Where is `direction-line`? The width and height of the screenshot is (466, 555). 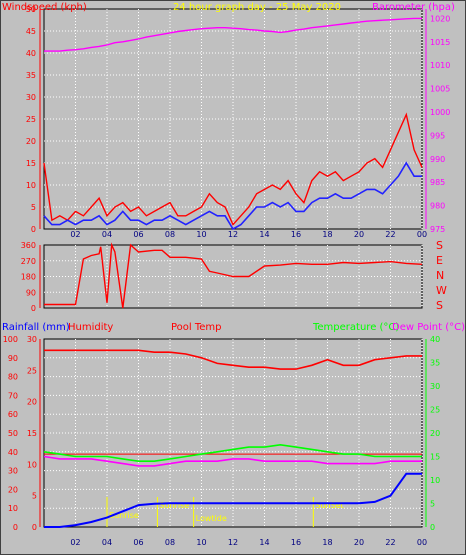
direction-line is located at coordinates (233, 275).